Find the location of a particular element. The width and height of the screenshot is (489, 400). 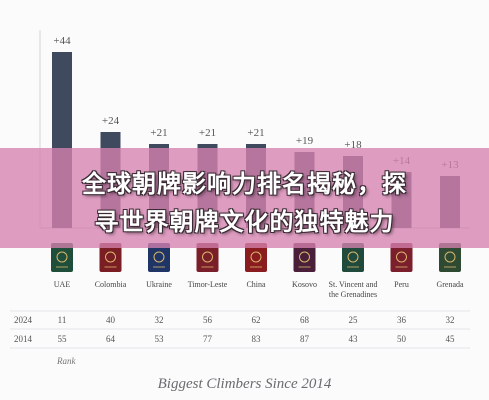

overlay-title-line-1: 全球朝牌影响力排名揭秘，探 is located at coordinates (244, 184).